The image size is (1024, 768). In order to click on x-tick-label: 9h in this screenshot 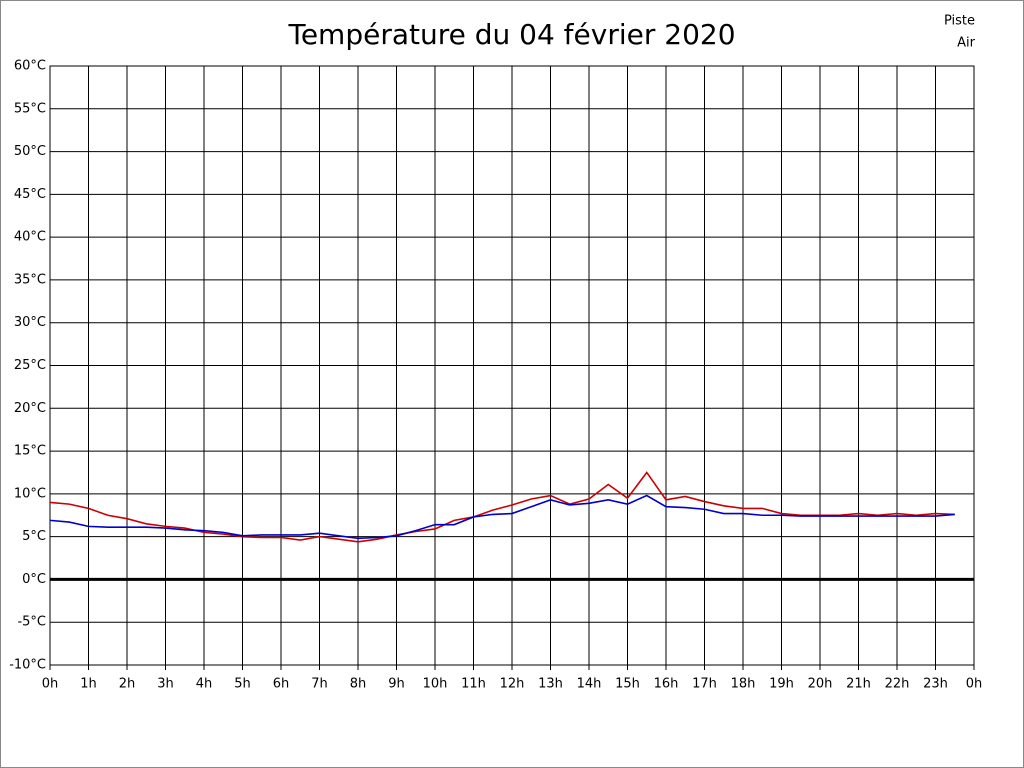, I will do `click(396, 684)`.